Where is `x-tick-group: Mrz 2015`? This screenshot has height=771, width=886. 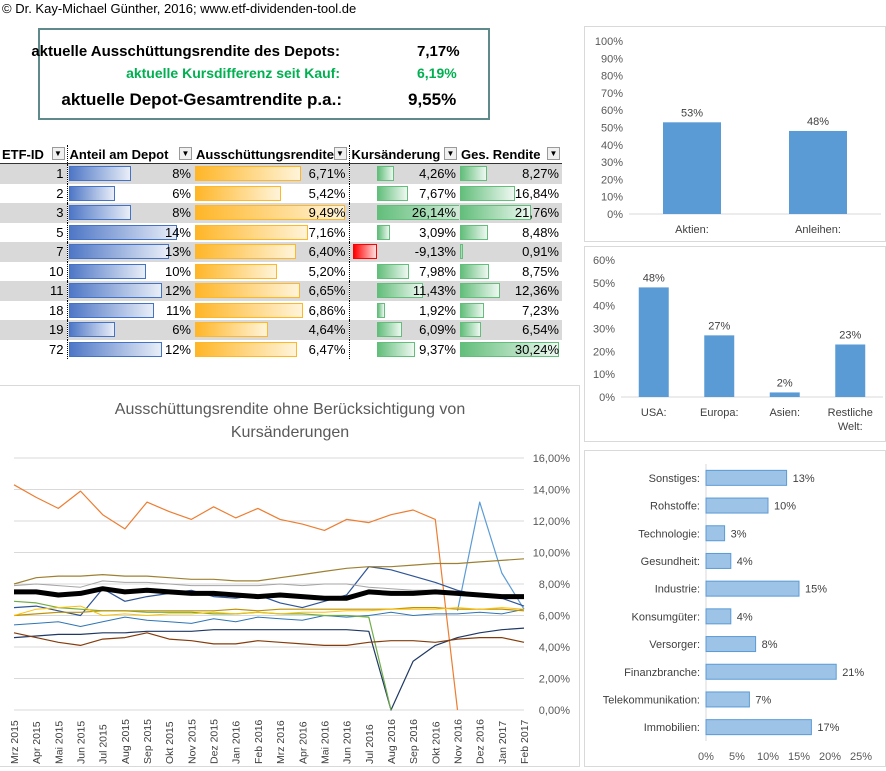
x-tick-group: Mrz 2015 is located at coordinates (15, 742).